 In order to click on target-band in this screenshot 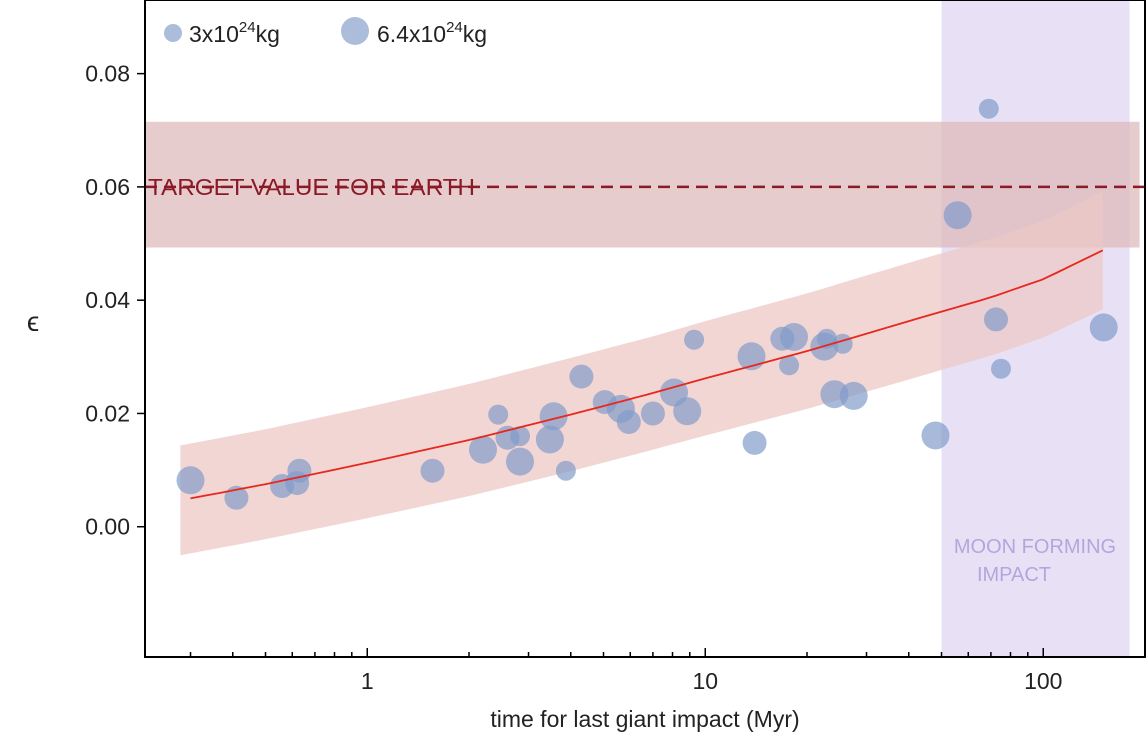, I will do `click(642, 184)`.